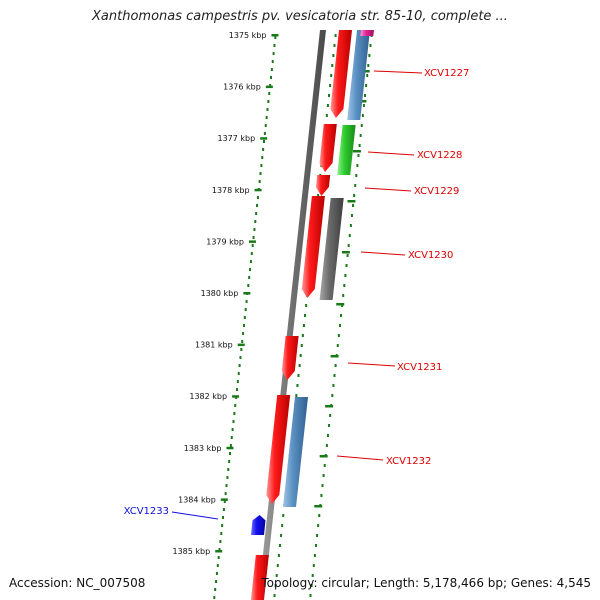 The height and width of the screenshot is (600, 600). What do you see at coordinates (146, 511) in the screenshot?
I see `gene-label-xcv1233: XCV1233` at bounding box center [146, 511].